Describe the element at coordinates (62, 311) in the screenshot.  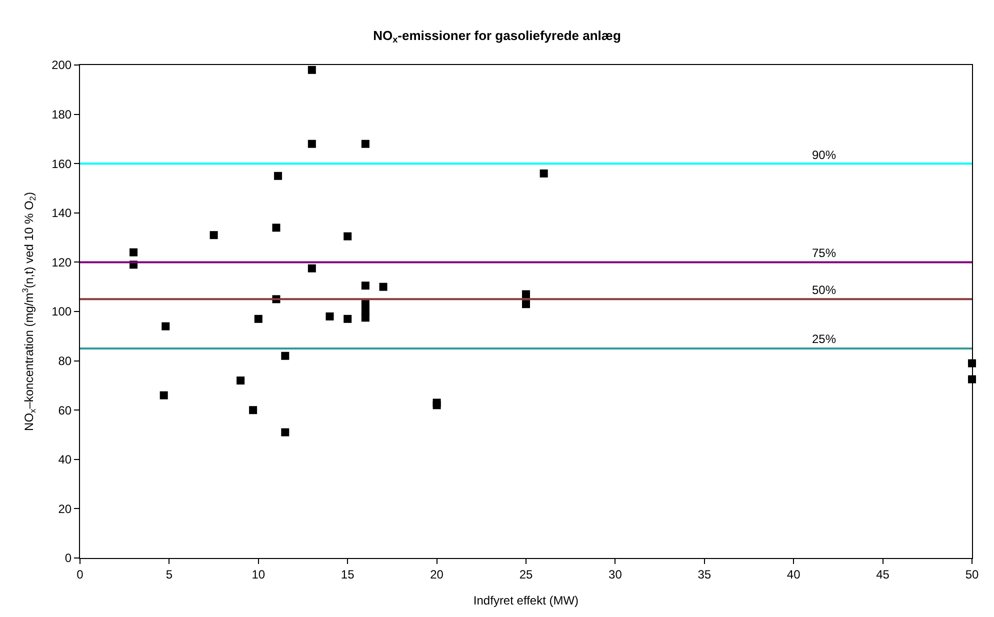
I see `y-tick-label: 100` at that location.